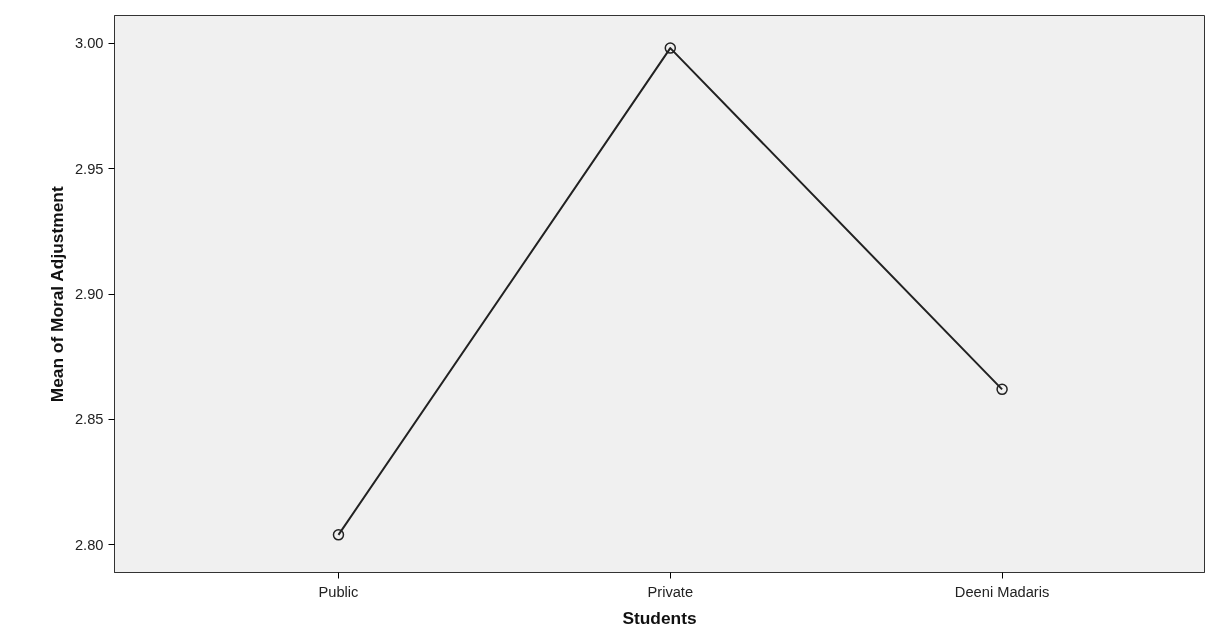  Describe the element at coordinates (338, 591) in the screenshot. I see `x-tick-label: Public` at that location.